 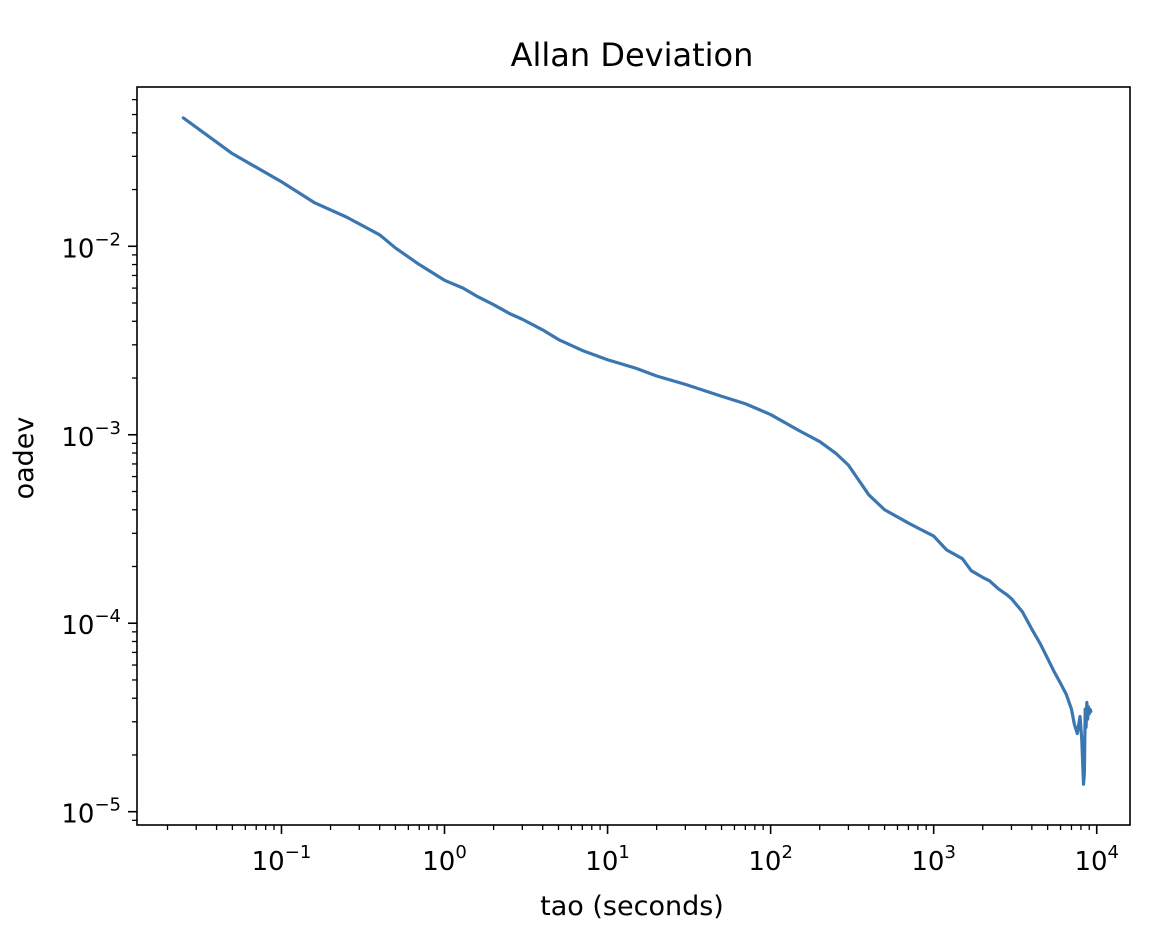 What do you see at coordinates (444, 859) in the screenshot?
I see `x-tick-label: 10⁰` at bounding box center [444, 859].